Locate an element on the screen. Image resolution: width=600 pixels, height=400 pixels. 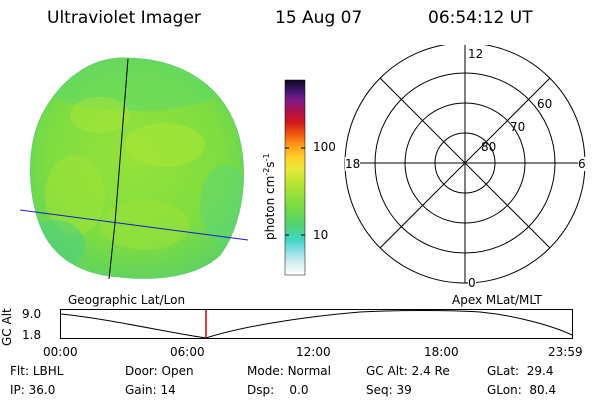
status-flt: Flt: LBHL is located at coordinates (37, 371).